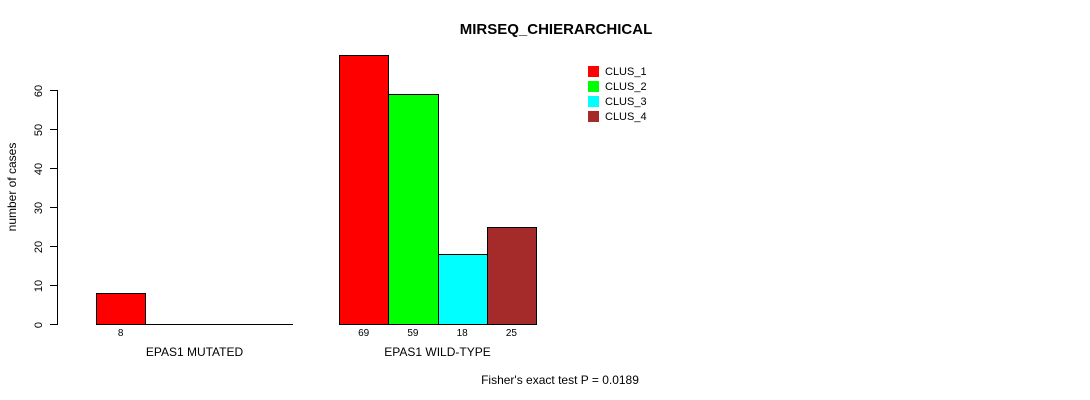 The height and width of the screenshot is (400, 1090). What do you see at coordinates (194, 352) in the screenshot?
I see `group-label: EPAS1 MUTATED` at bounding box center [194, 352].